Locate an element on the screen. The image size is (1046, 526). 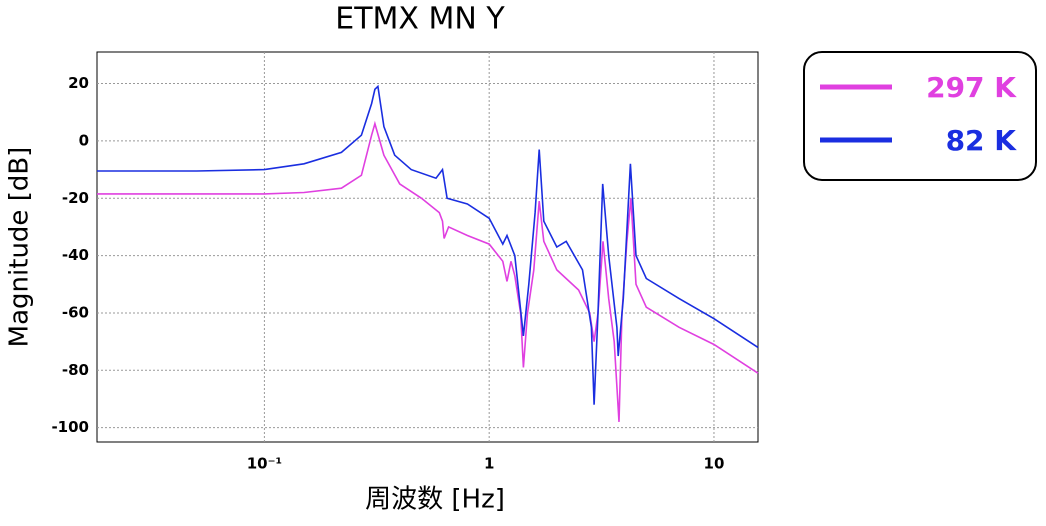
y-tick-label: 20 is located at coordinates (78, 83).